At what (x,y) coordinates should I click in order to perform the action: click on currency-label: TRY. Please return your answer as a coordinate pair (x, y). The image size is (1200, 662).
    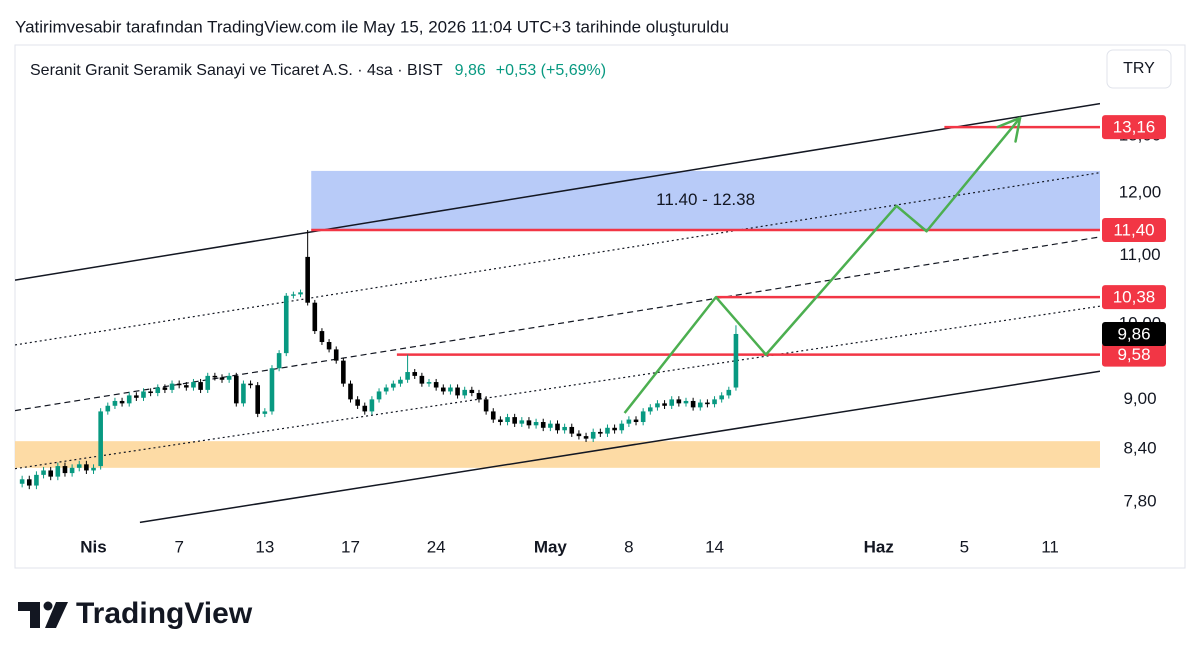
    Looking at the image, I should click on (1139, 68).